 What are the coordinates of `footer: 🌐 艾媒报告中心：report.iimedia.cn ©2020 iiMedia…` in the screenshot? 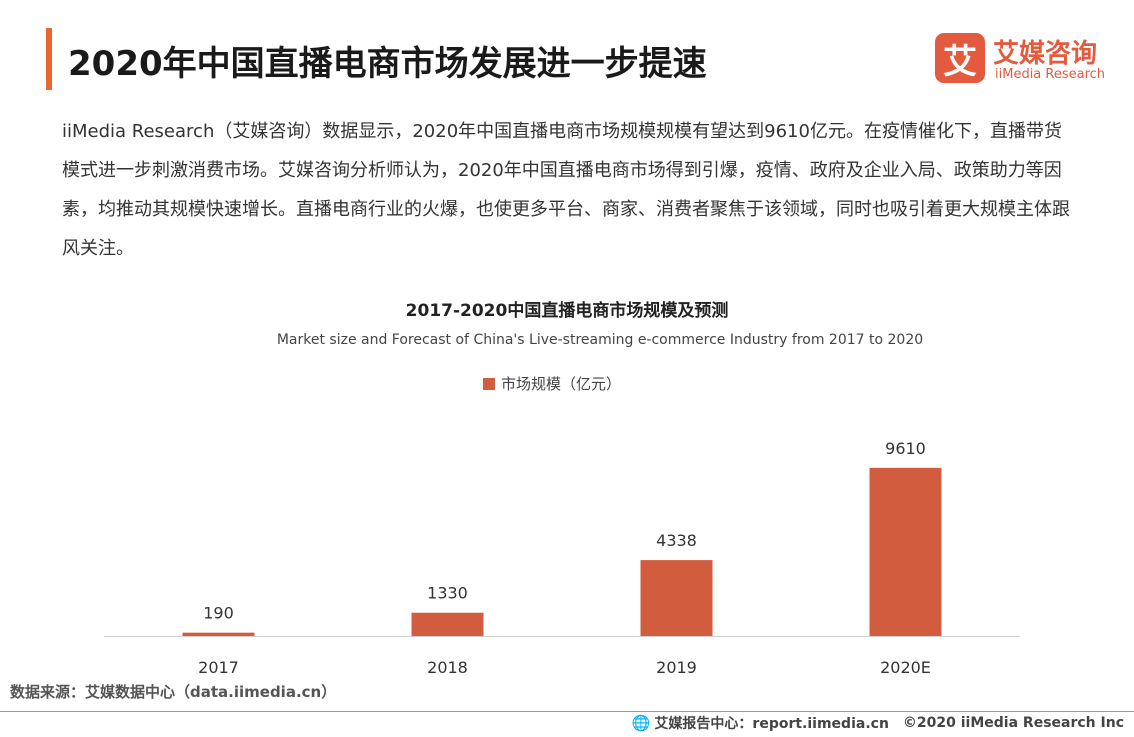 It's located at (878, 723).